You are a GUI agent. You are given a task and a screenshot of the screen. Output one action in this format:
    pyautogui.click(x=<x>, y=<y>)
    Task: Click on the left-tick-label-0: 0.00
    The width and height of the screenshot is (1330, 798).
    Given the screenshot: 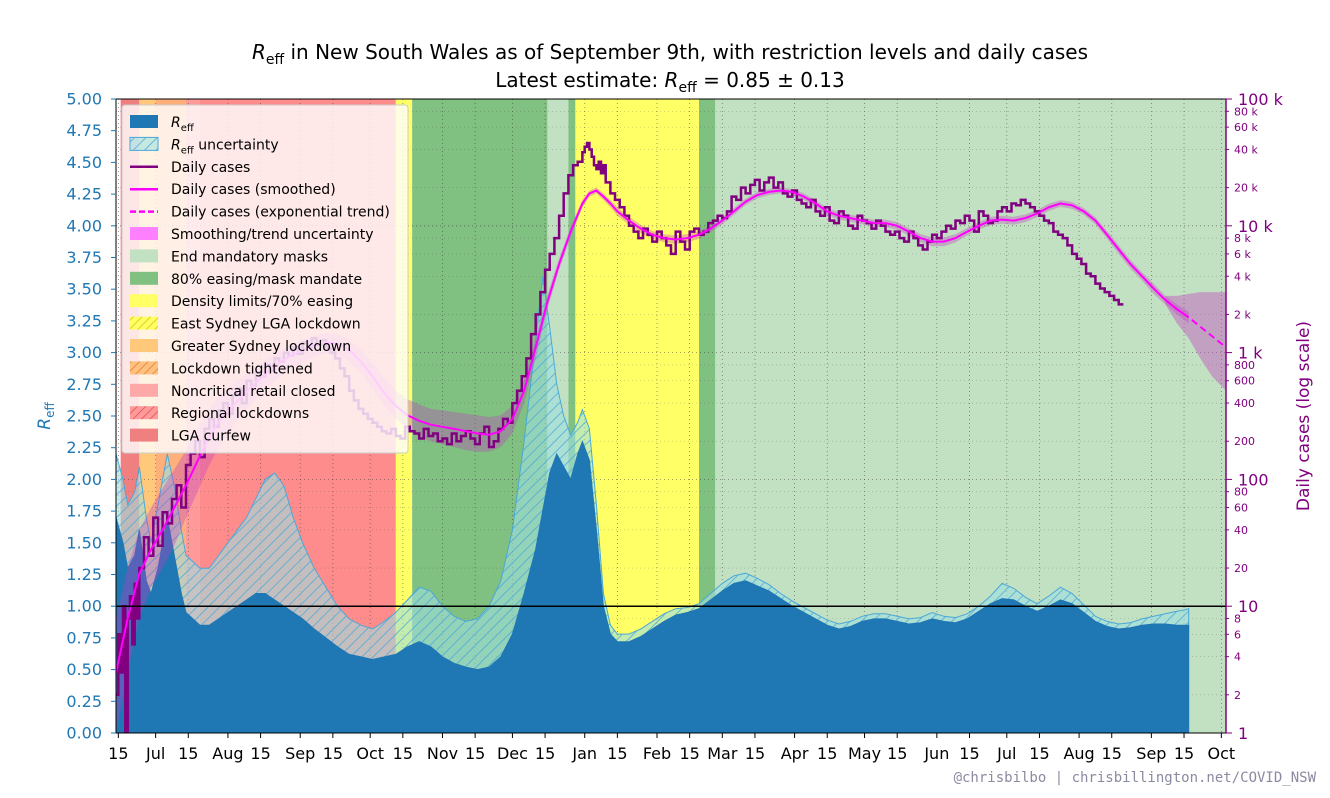 What is the action you would take?
    pyautogui.click(x=84, y=733)
    